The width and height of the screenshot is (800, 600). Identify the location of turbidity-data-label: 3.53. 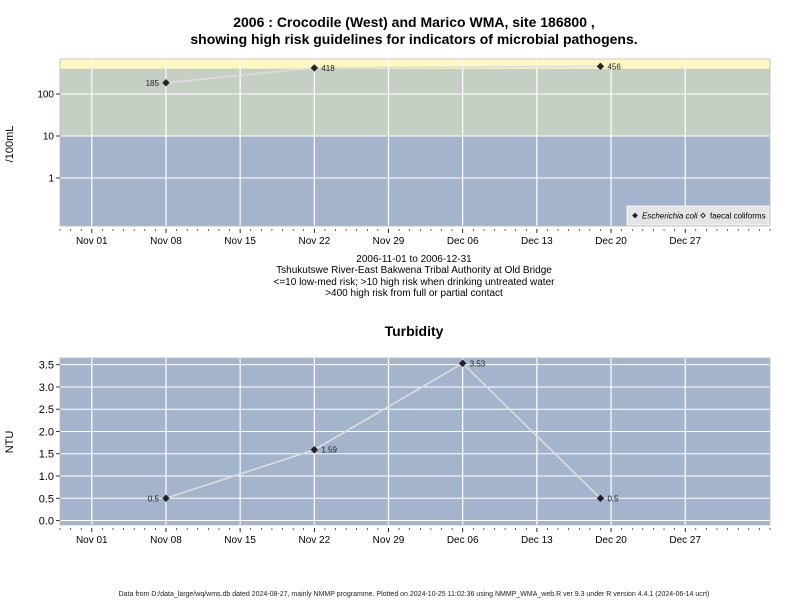
(478, 363).